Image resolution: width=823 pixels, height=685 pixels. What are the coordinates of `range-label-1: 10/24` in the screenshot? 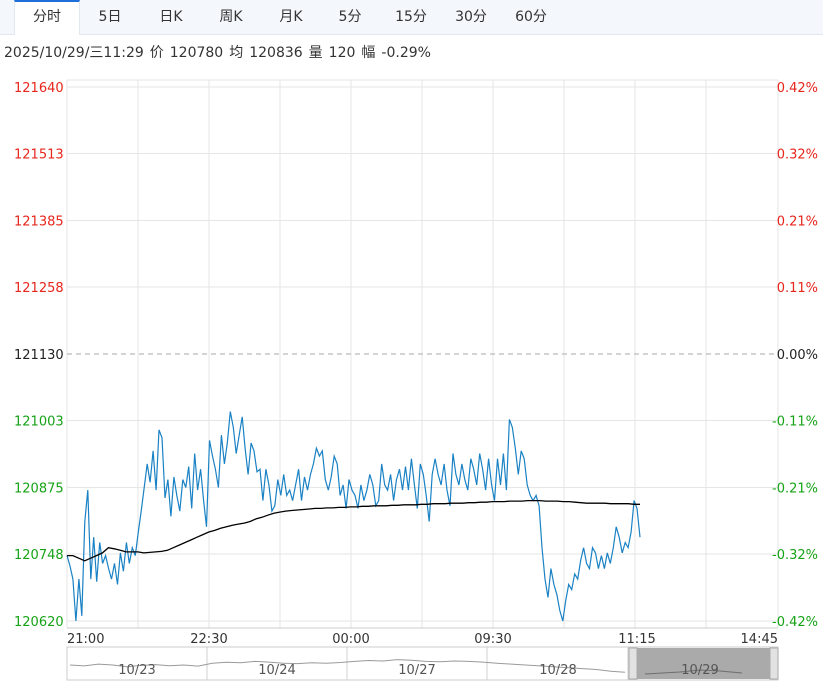 It's located at (276, 670).